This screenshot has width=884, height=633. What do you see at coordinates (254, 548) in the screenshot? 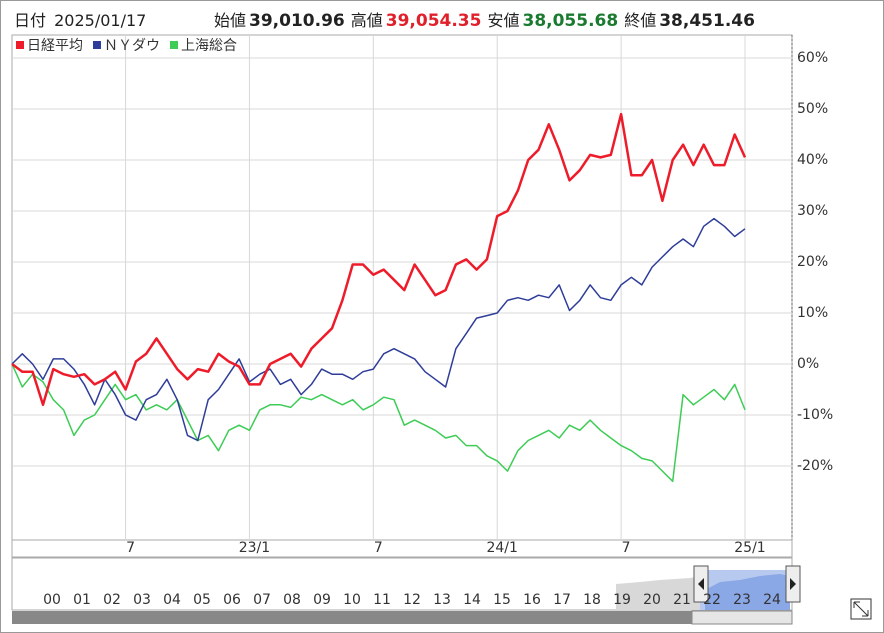
I see `x-tick-label: 23/1` at bounding box center [254, 548].